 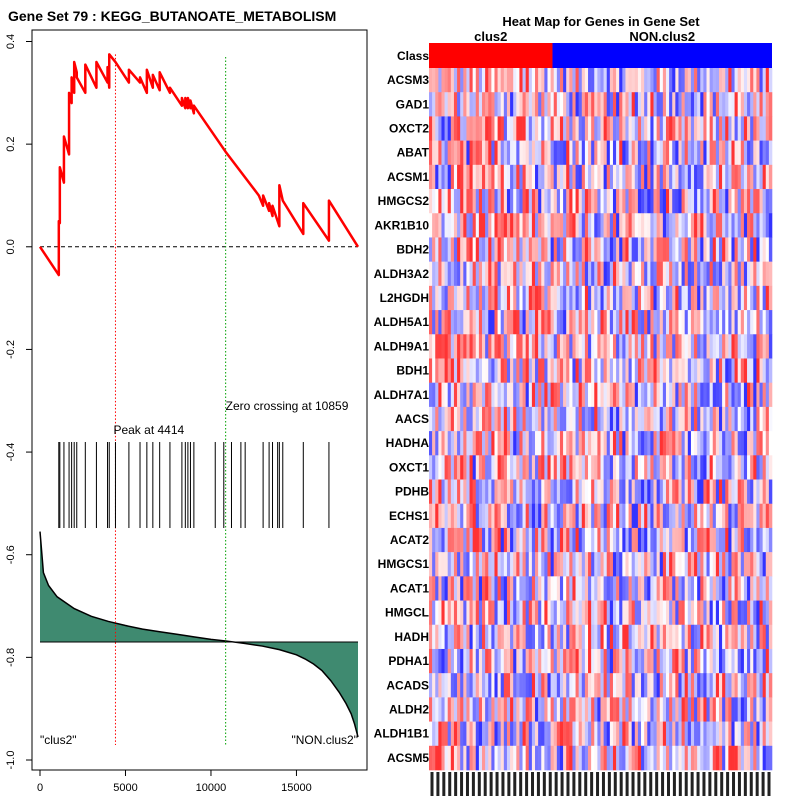 What do you see at coordinates (199, 634) in the screenshot?
I see `ranked-metric-line` at bounding box center [199, 634].